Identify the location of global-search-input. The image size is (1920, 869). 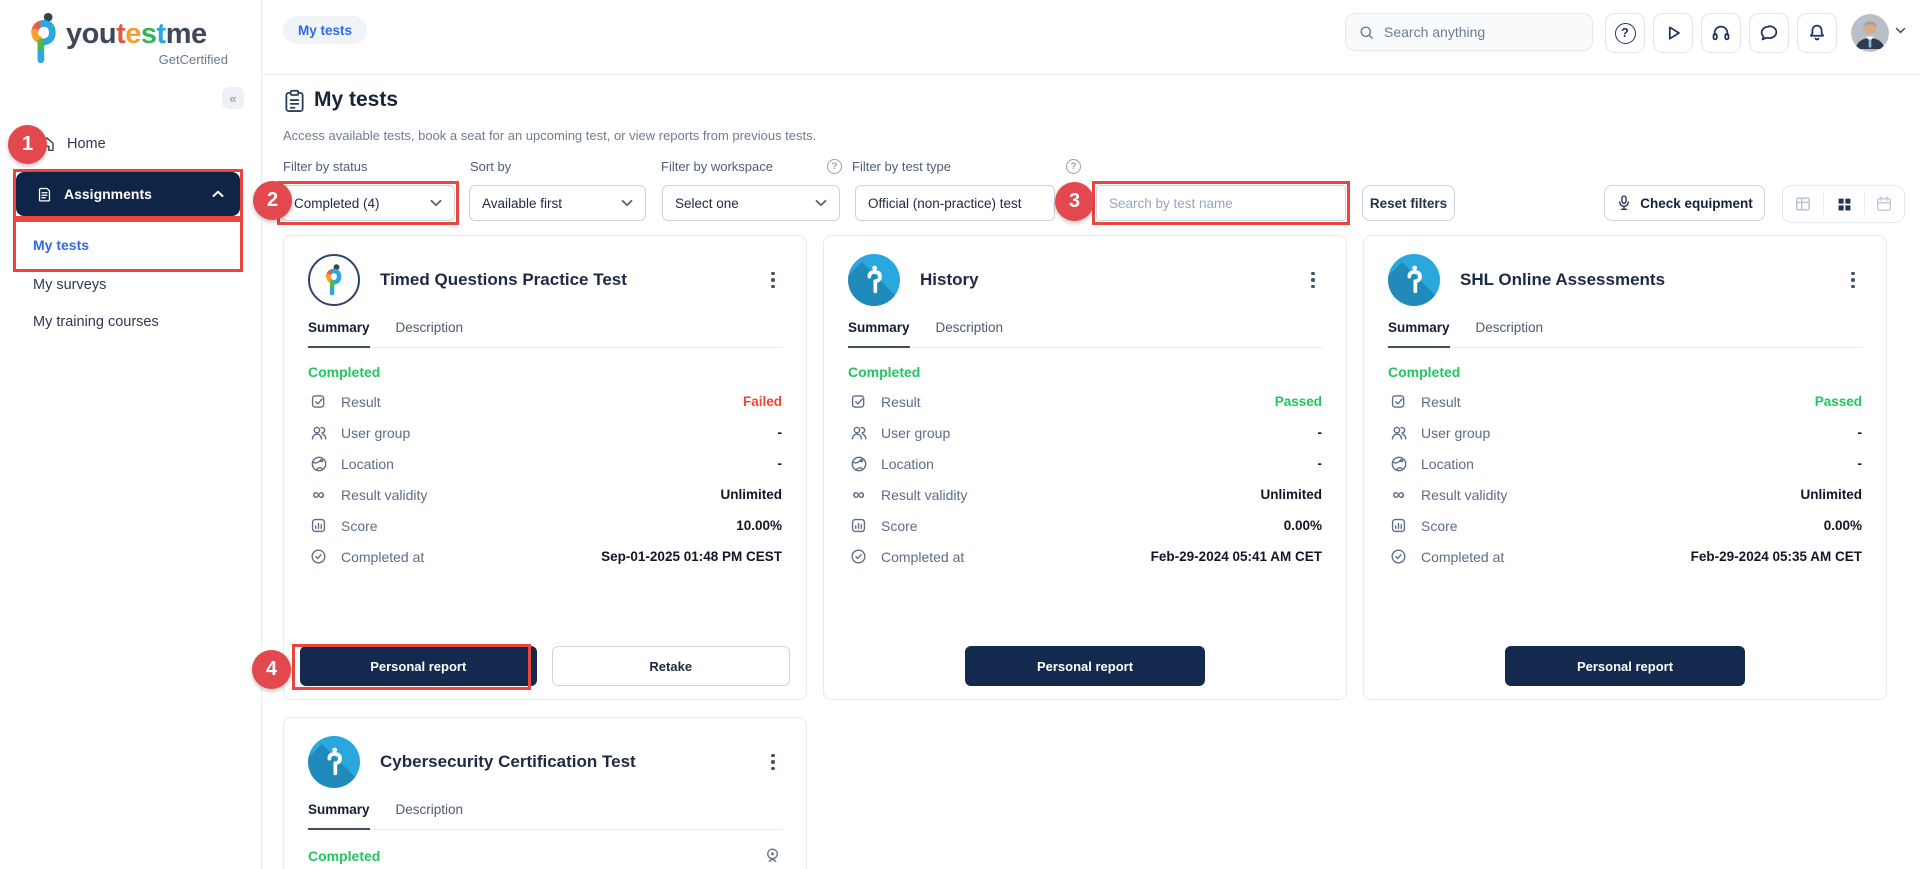
(1469, 32).